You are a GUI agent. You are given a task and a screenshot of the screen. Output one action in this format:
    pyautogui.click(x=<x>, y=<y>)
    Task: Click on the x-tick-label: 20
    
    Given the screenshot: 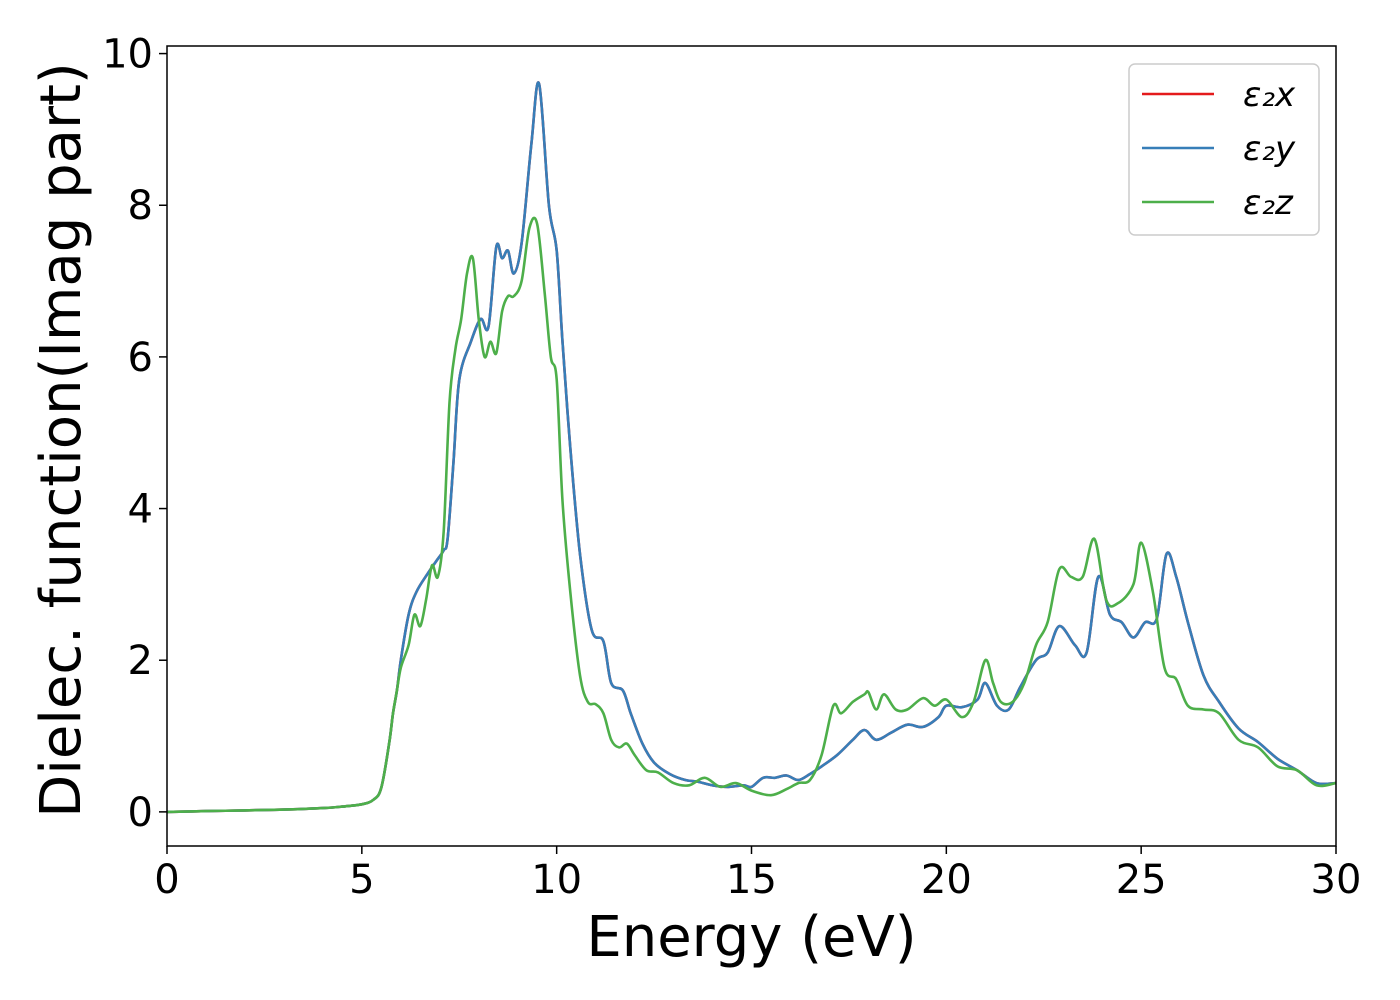 What is the action you would take?
    pyautogui.click(x=946, y=880)
    